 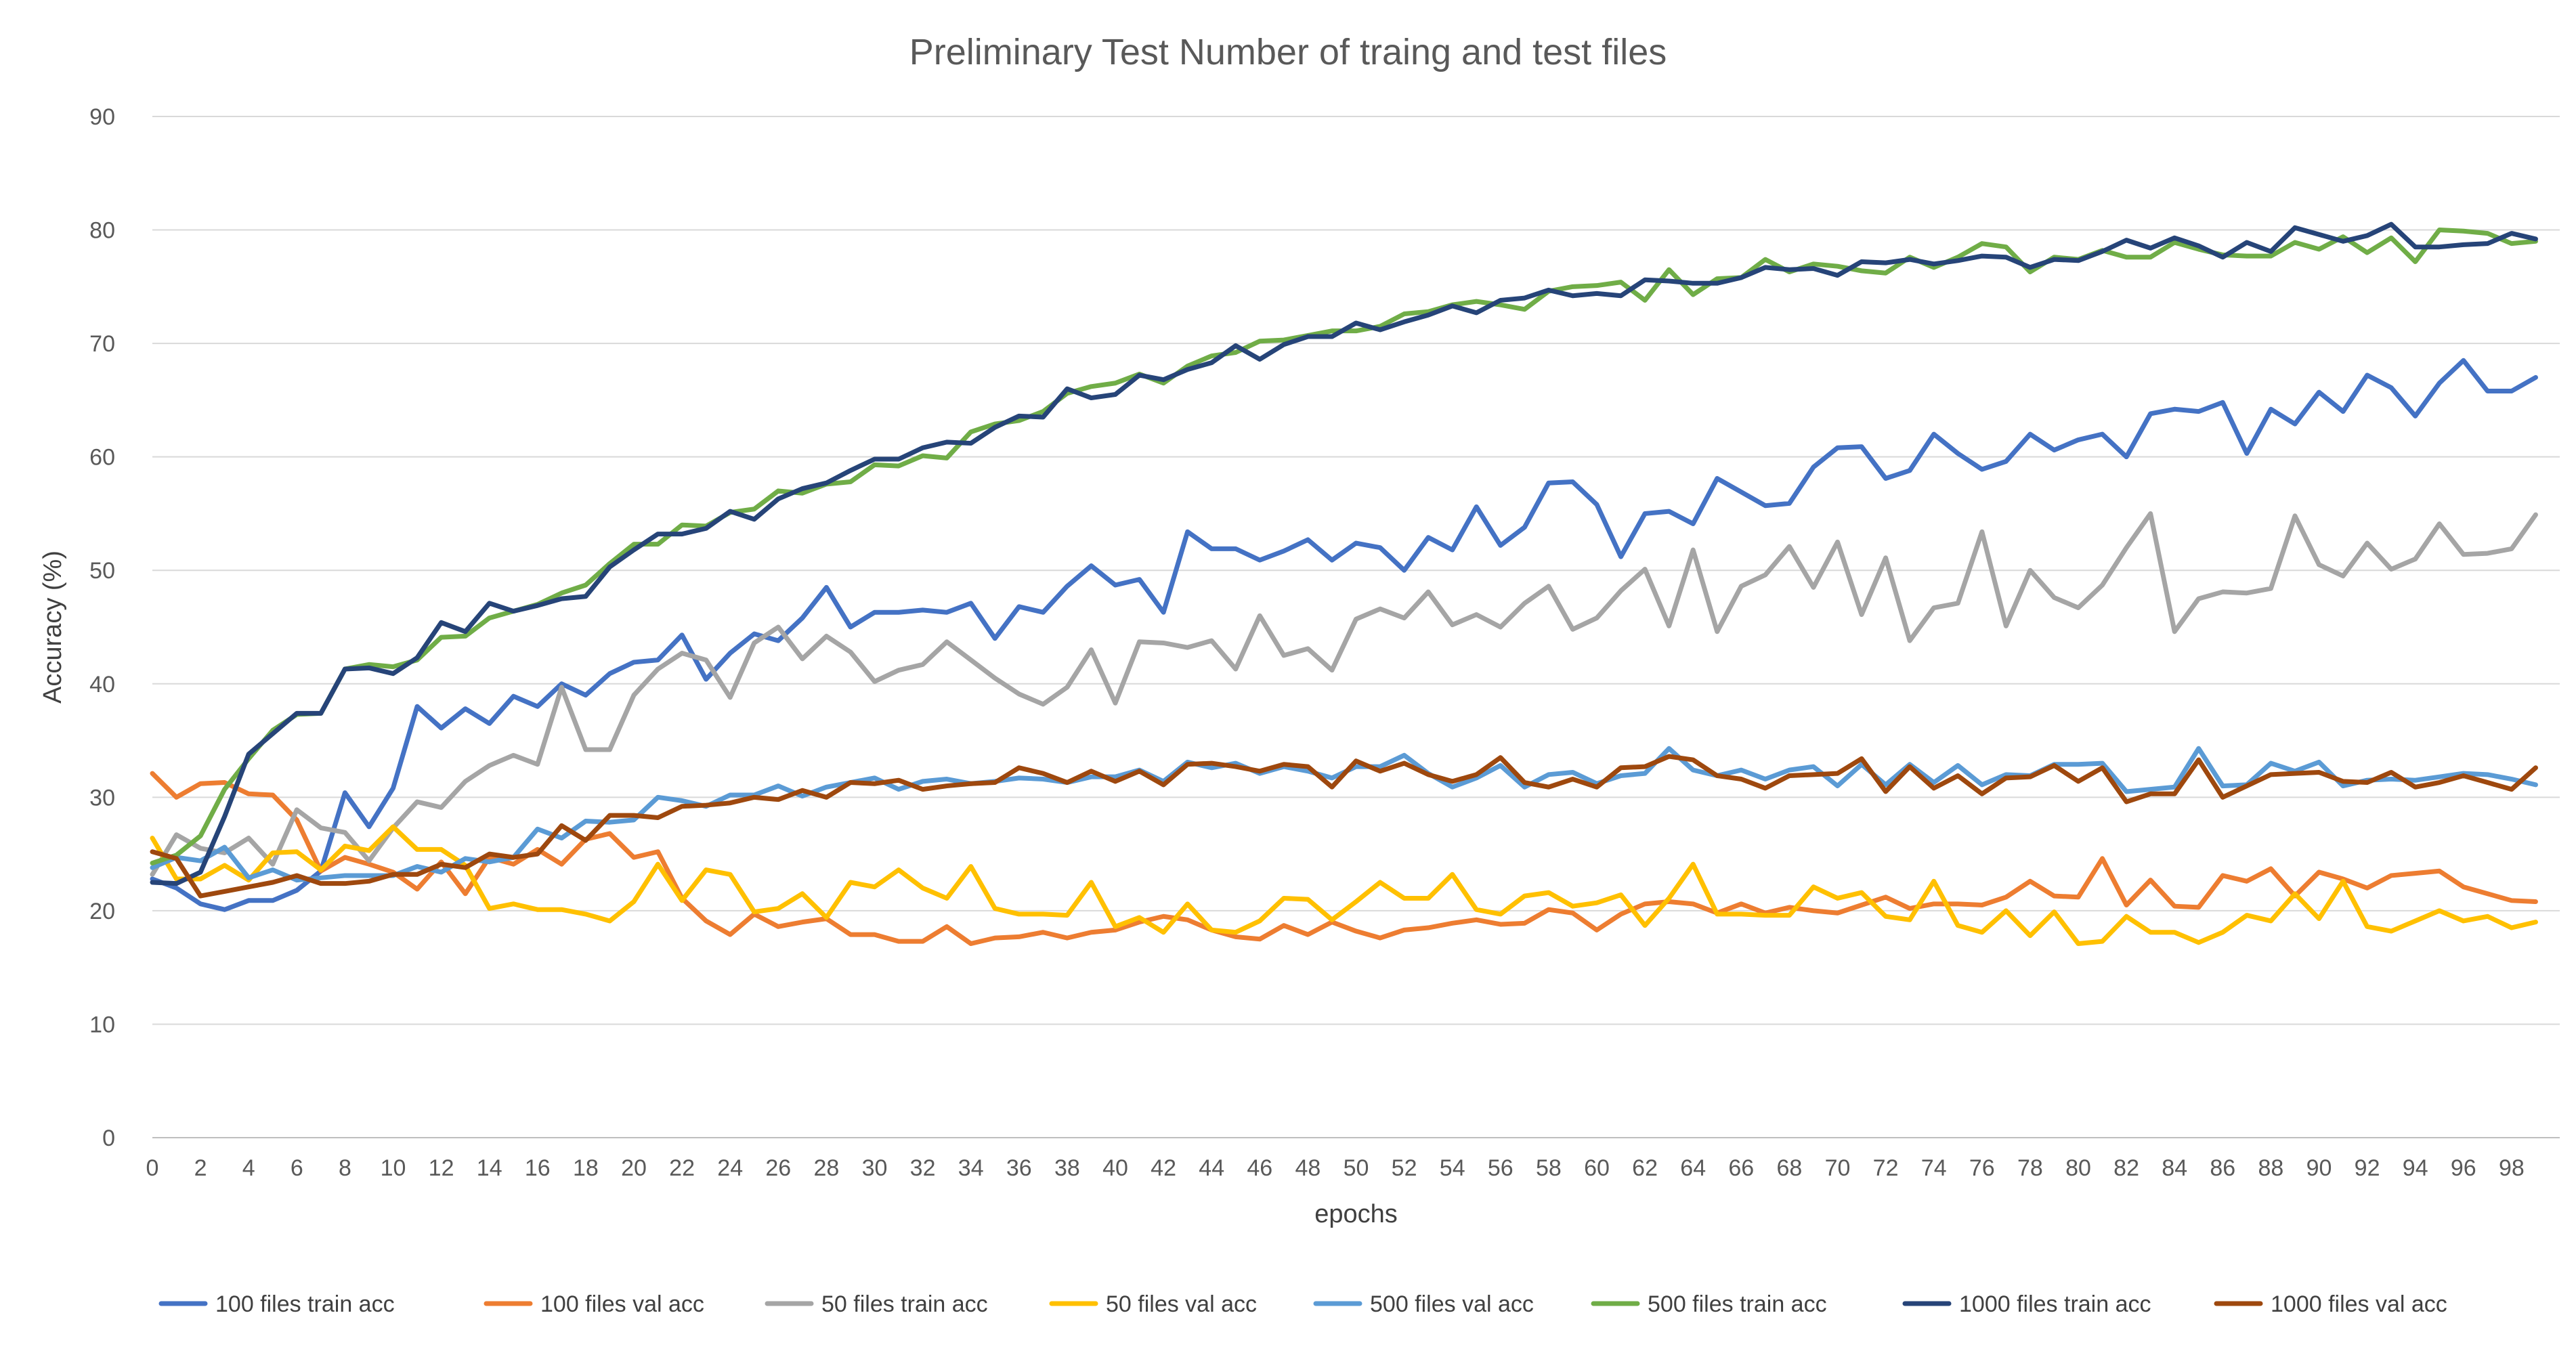 I want to click on x-tick-label: 26, so click(x=778, y=1168).